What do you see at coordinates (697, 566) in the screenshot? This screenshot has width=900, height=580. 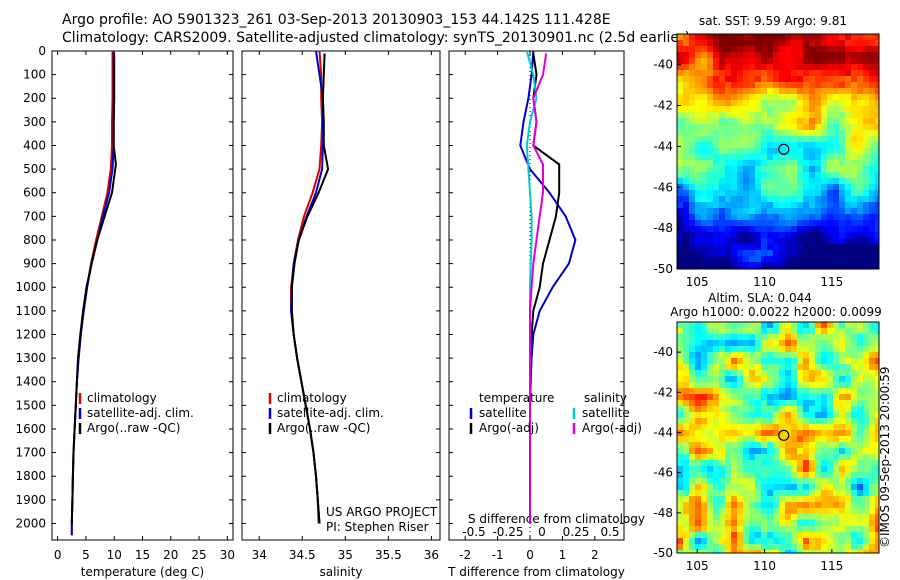 I see `sla_map-lon-tick-label: 105` at bounding box center [697, 566].